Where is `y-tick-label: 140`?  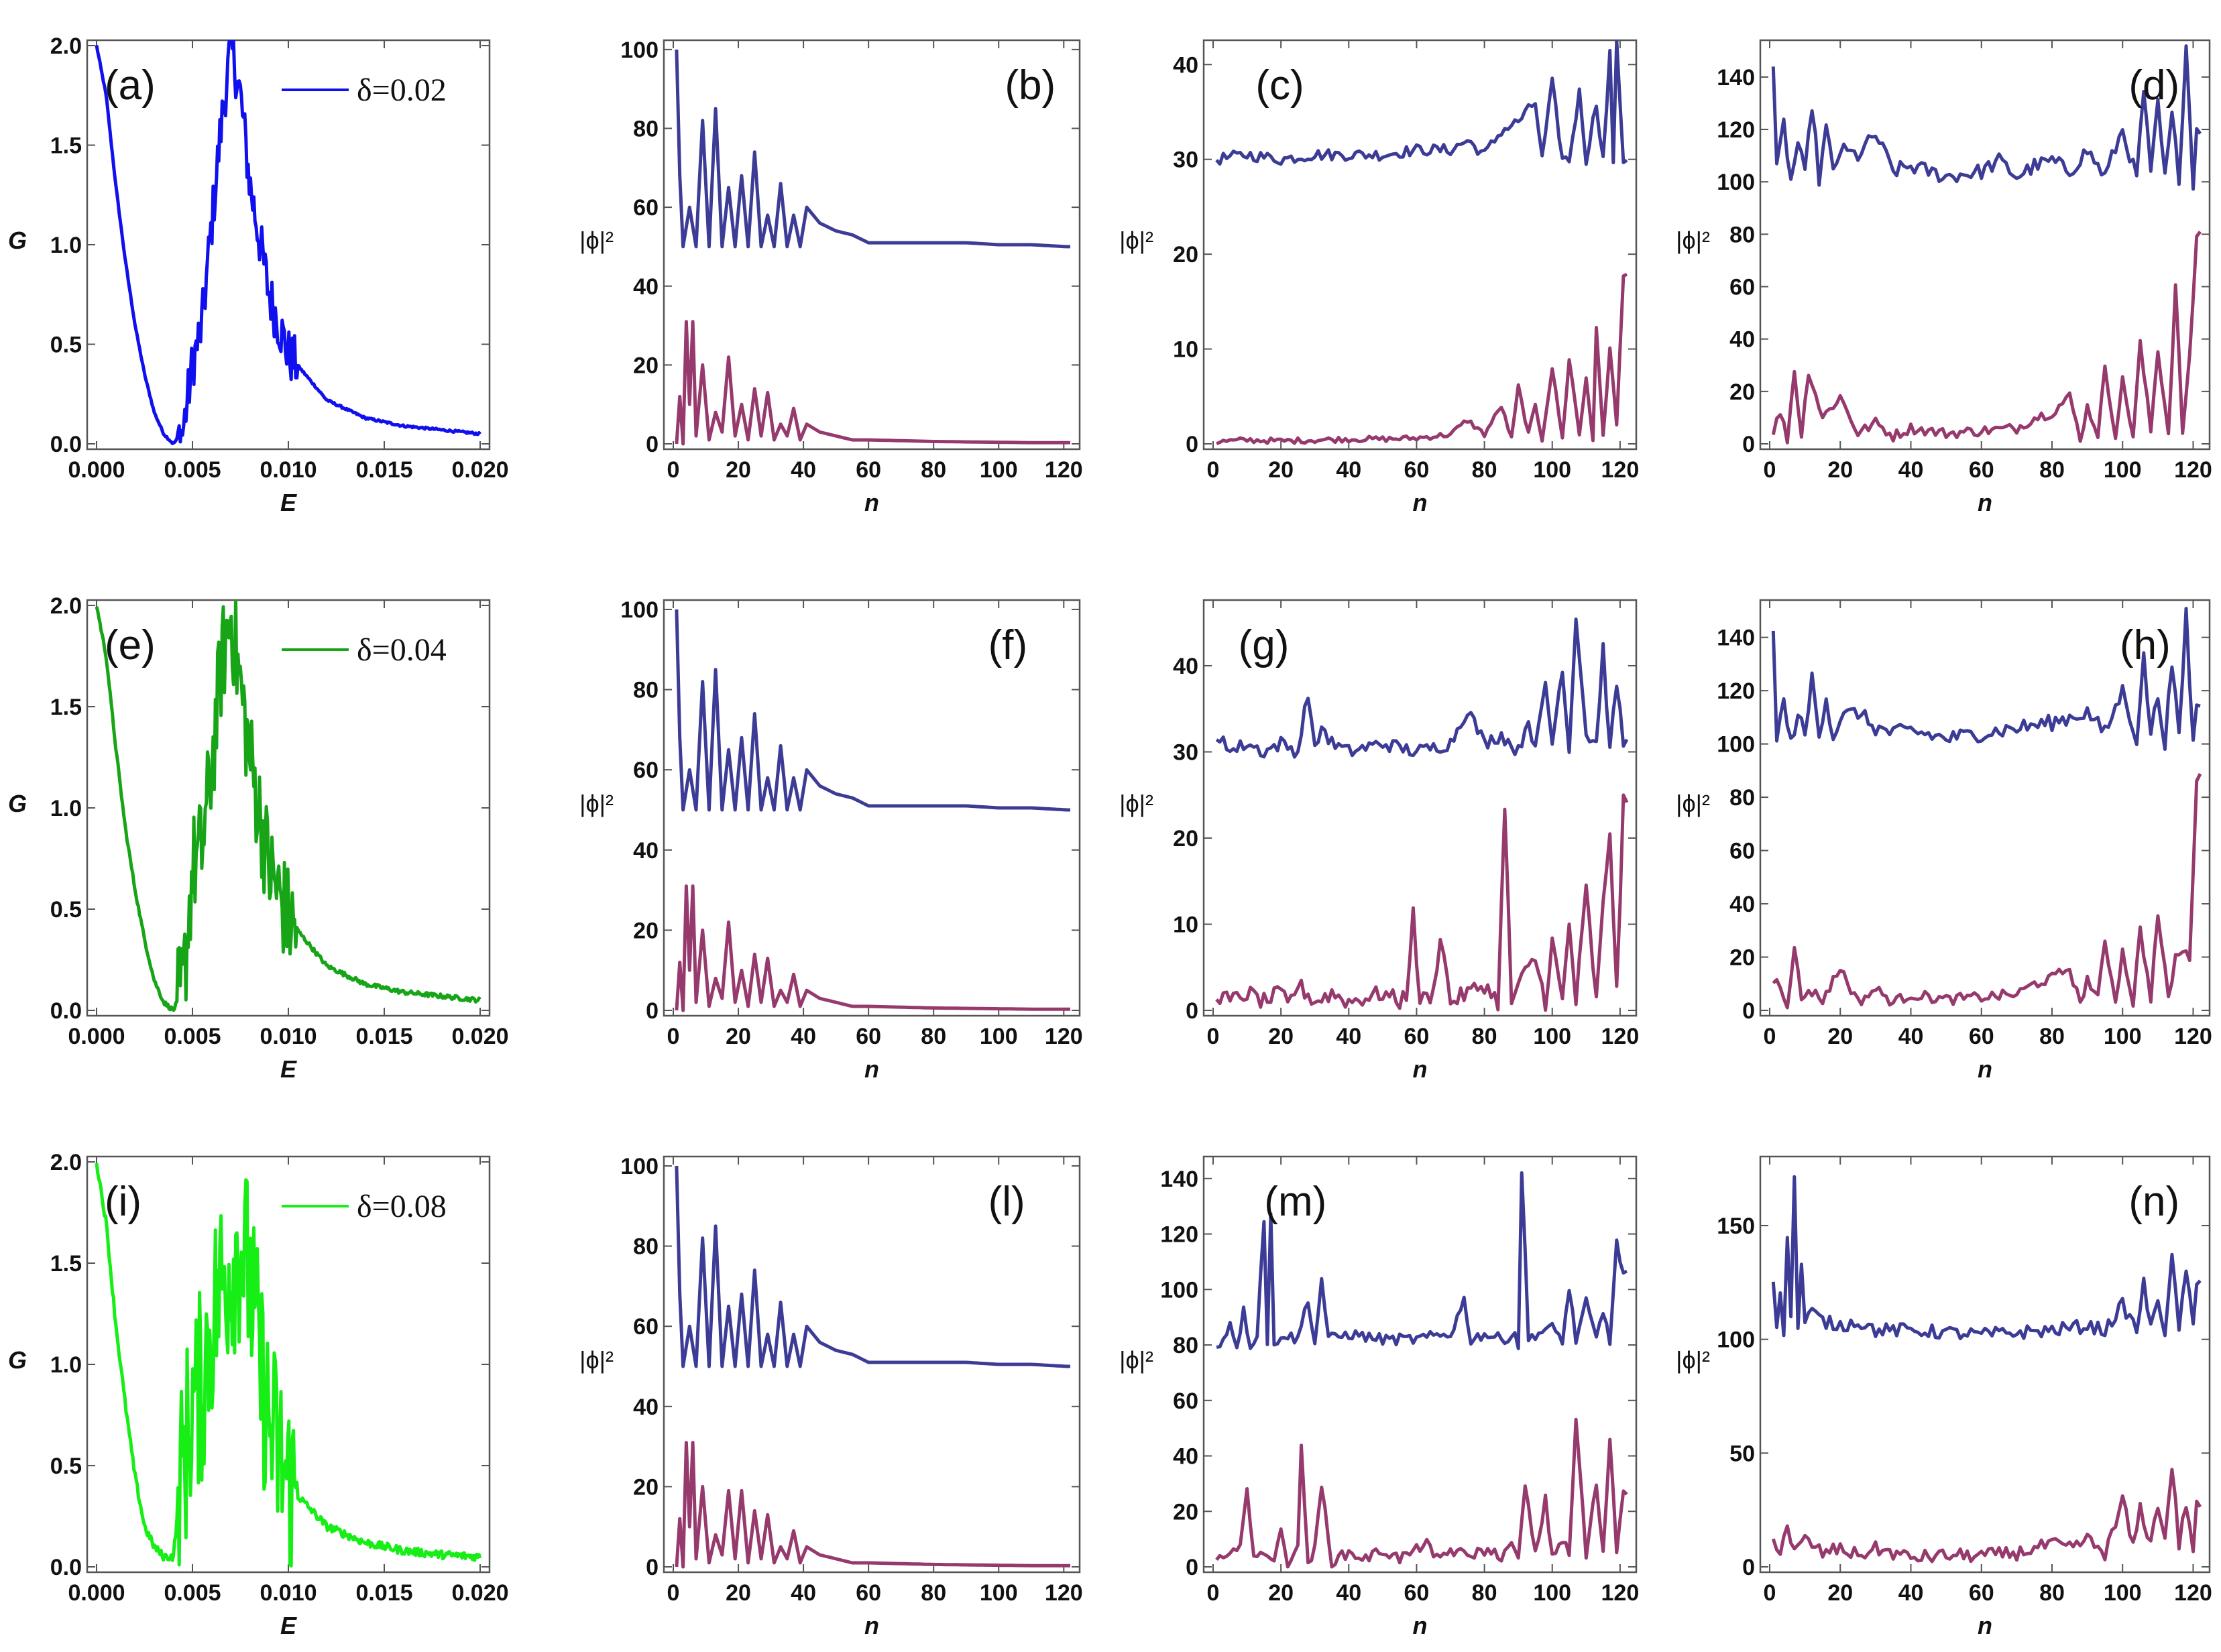
y-tick-label: 140 is located at coordinates (1179, 1179).